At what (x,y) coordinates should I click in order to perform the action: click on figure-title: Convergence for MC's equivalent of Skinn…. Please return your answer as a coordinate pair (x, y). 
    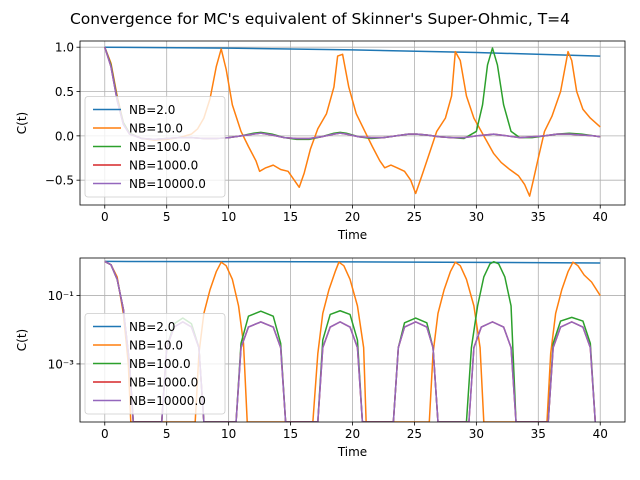
    Looking at the image, I should click on (320, 19).